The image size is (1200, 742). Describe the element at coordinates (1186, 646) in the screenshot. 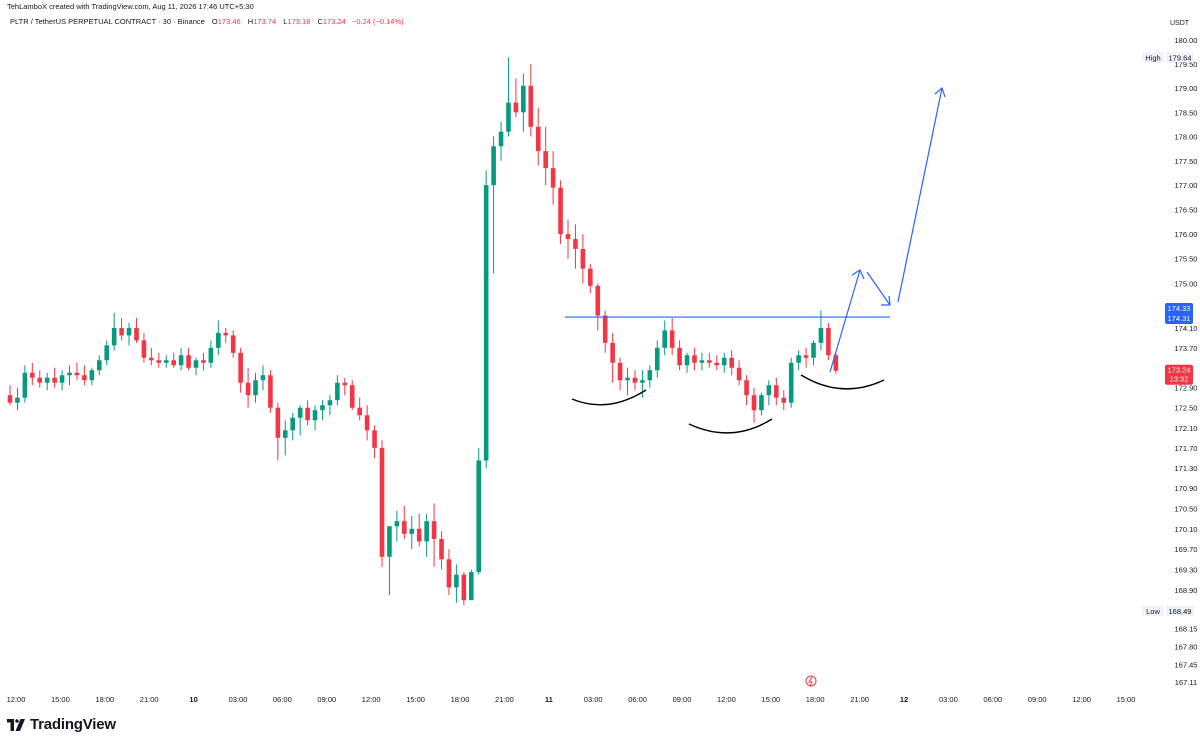

I see `price-tick-label: 167.80` at that location.